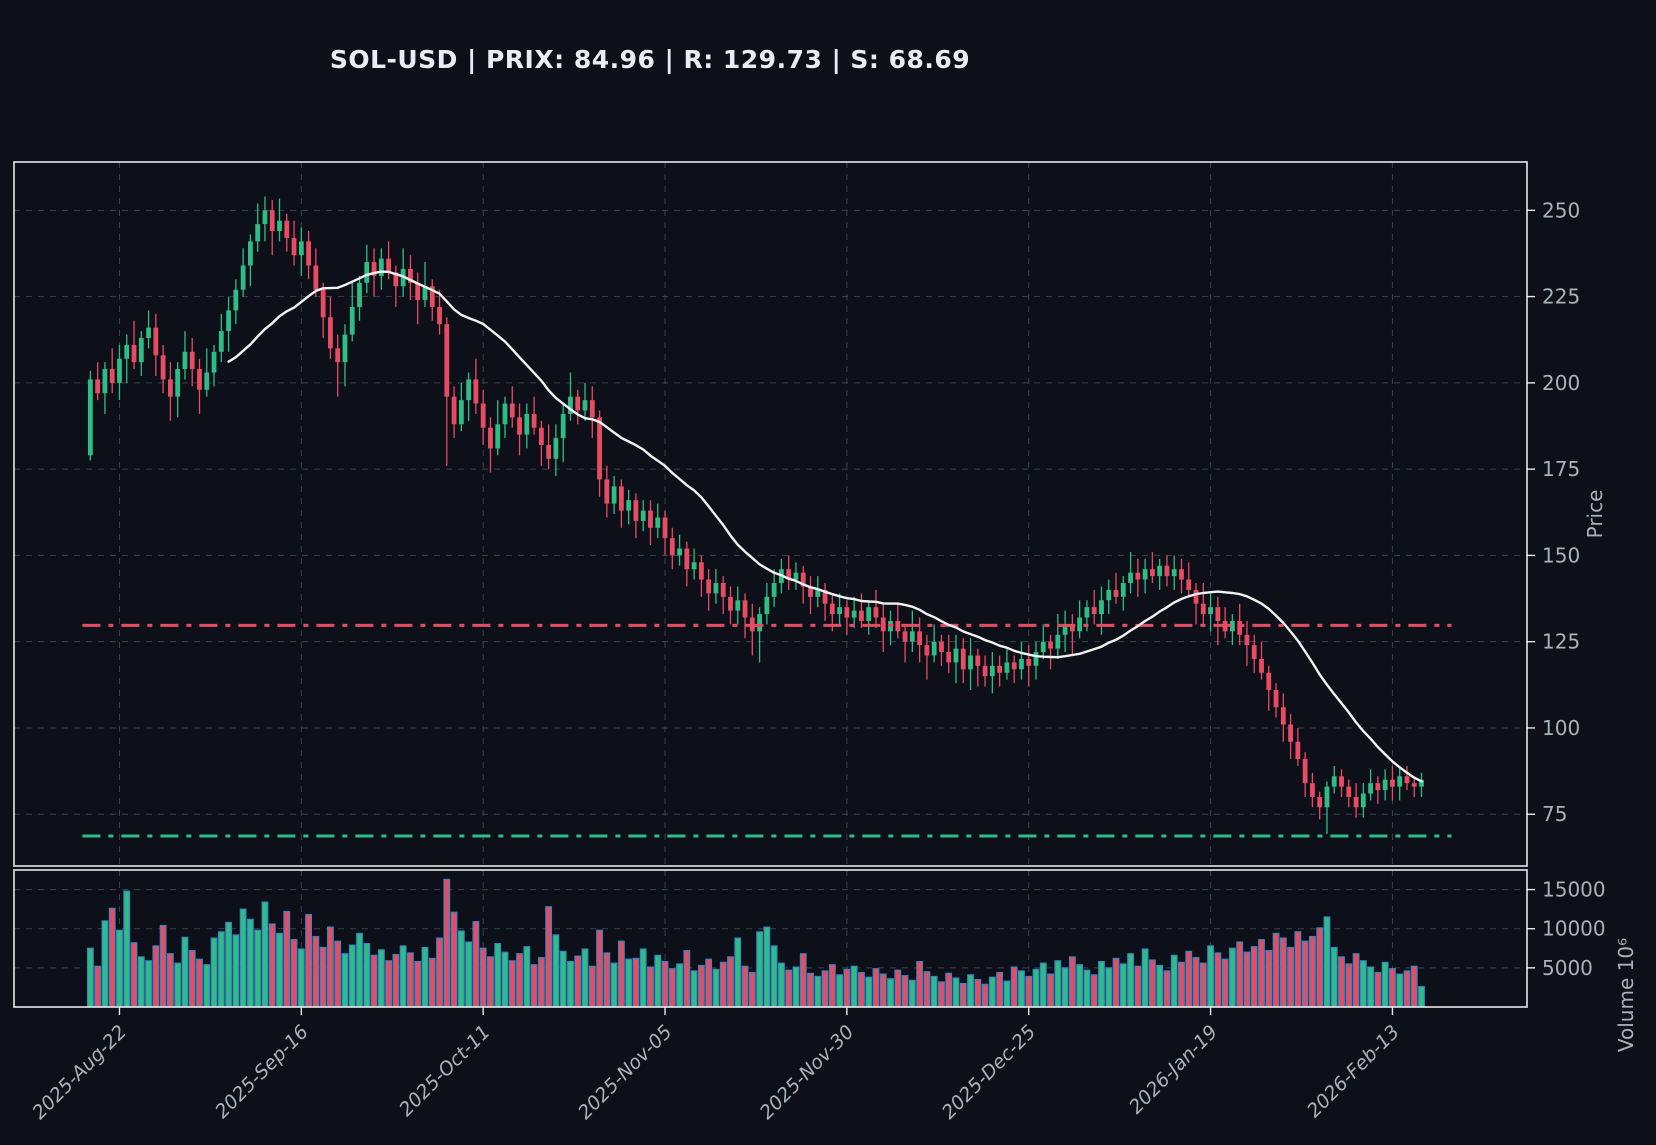 This screenshot has height=1145, width=1656. What do you see at coordinates (262, 1072) in the screenshot?
I see `date-tick-label: 2025-Sep-16` at bounding box center [262, 1072].